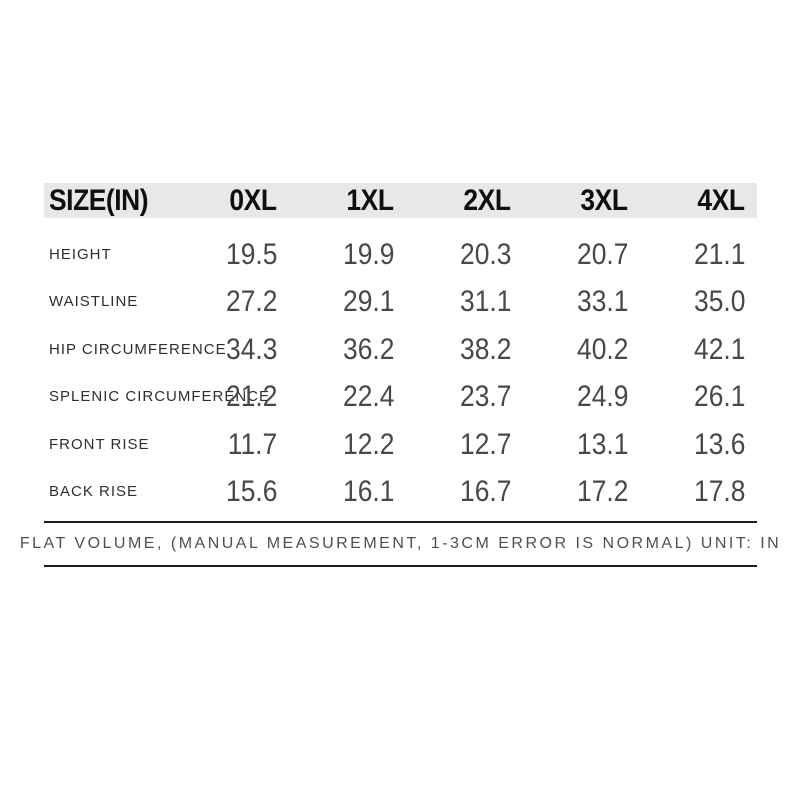 This screenshot has height=800, width=800. What do you see at coordinates (485, 254) in the screenshot?
I see `value: 20.3` at bounding box center [485, 254].